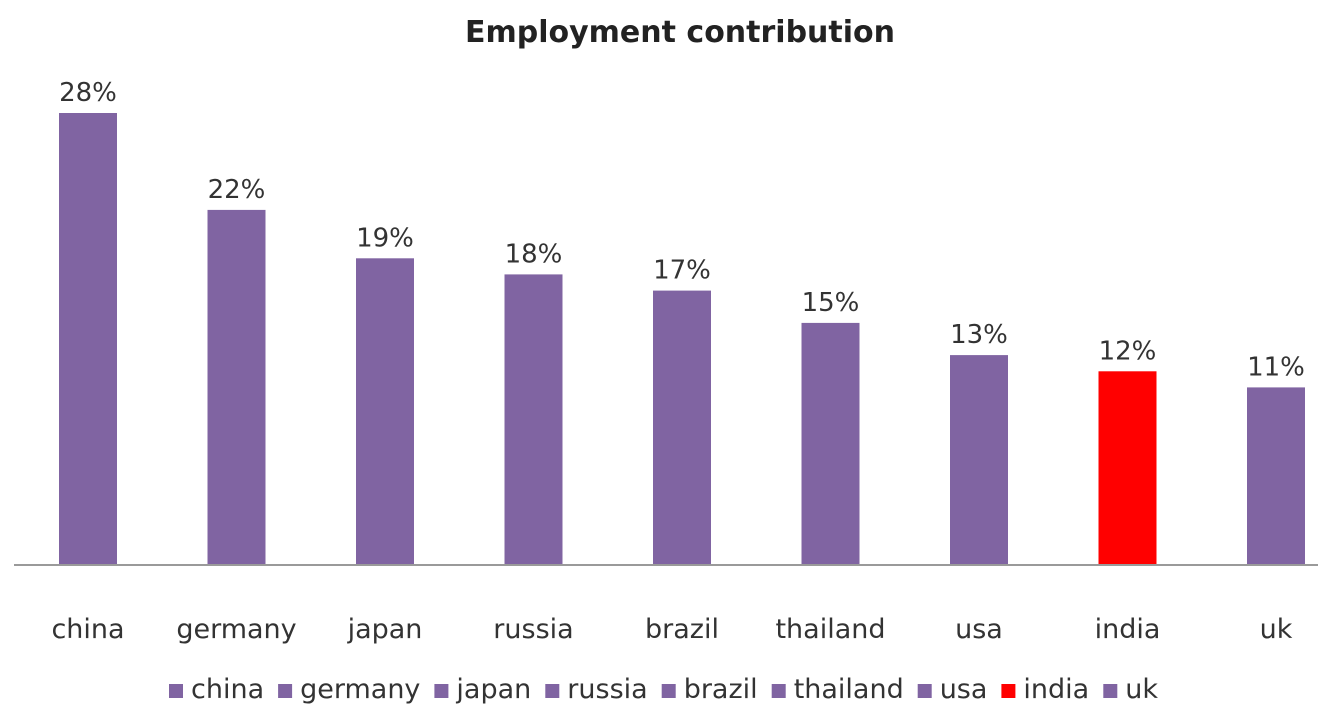 This screenshot has height=717, width=1327. What do you see at coordinates (385, 238) in the screenshot?
I see `data-label-japan: 19%` at bounding box center [385, 238].